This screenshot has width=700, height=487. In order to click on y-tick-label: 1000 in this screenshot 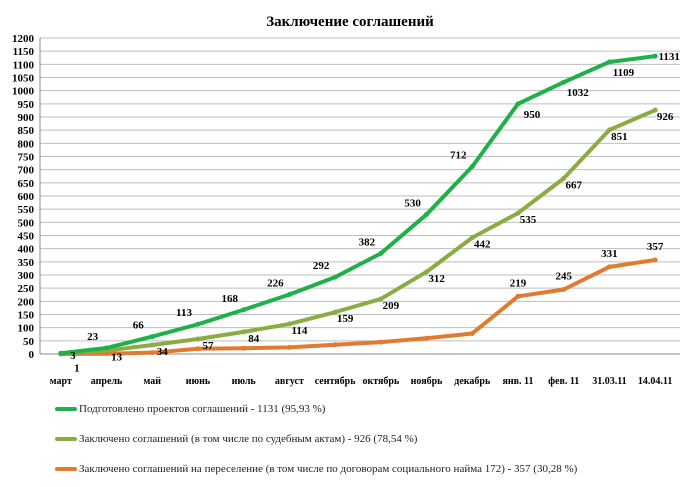, I will do `click(23, 92)`.